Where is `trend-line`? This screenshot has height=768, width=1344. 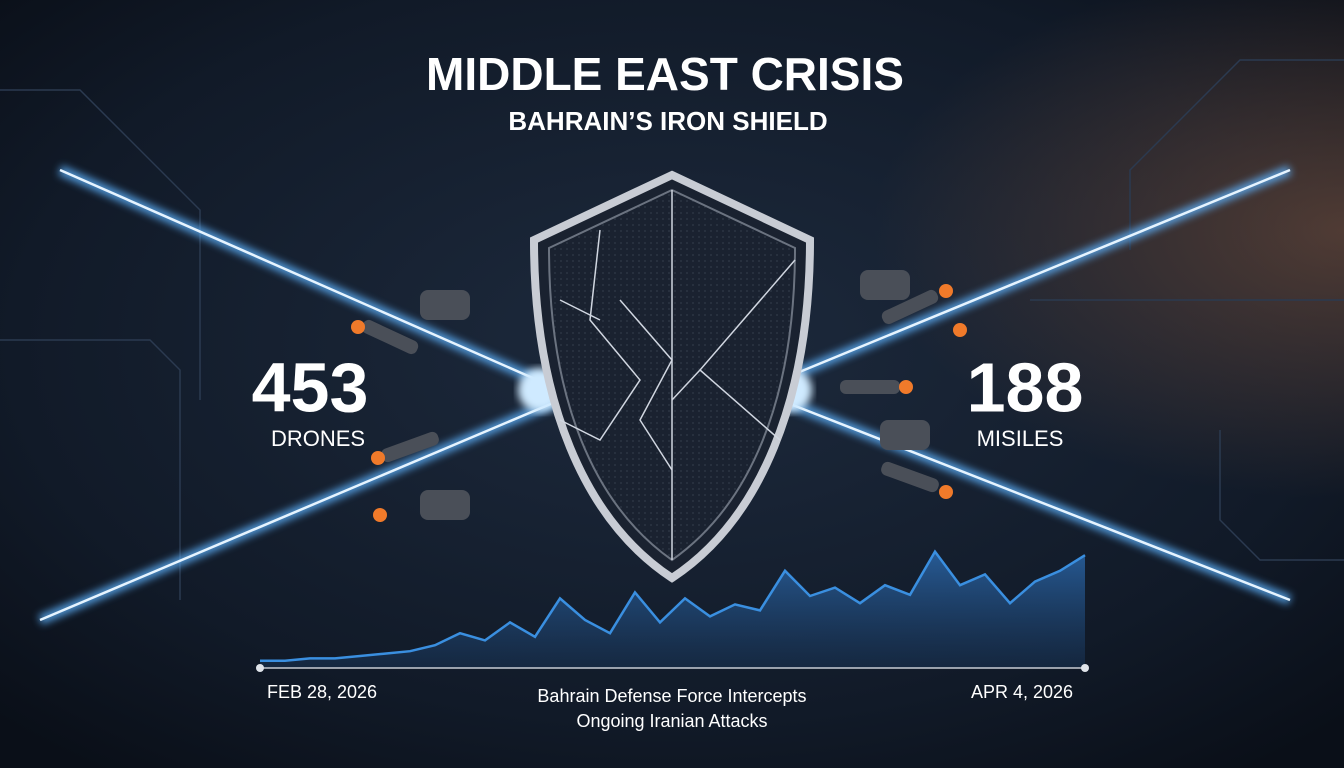 trend-line is located at coordinates (673, 606).